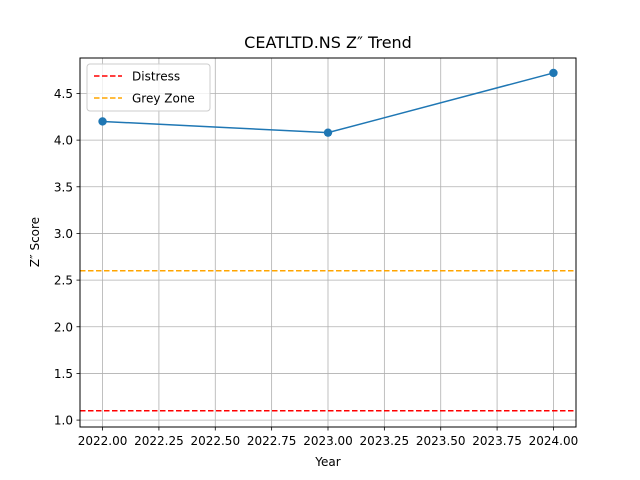 Image resolution: width=640 pixels, height=480 pixels. What do you see at coordinates (159, 441) in the screenshot?
I see `x-tick-label: 2022.25` at bounding box center [159, 441].